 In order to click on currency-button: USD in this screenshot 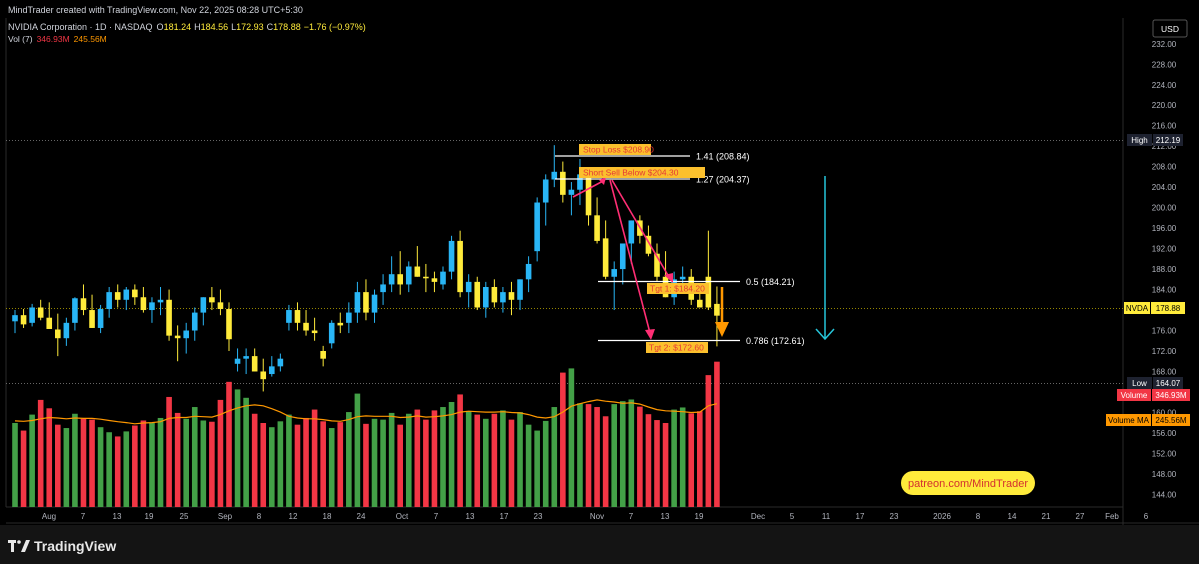, I will do `click(1170, 28)`.